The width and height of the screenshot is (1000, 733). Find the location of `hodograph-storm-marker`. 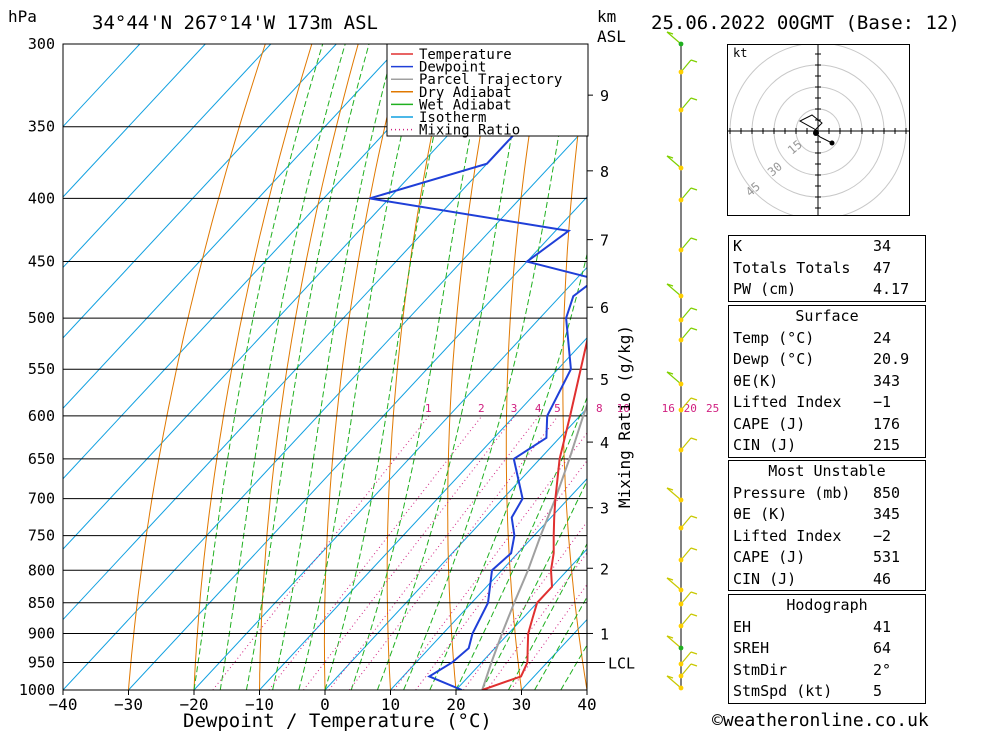

hodograph-storm-marker is located at coordinates (816, 133).